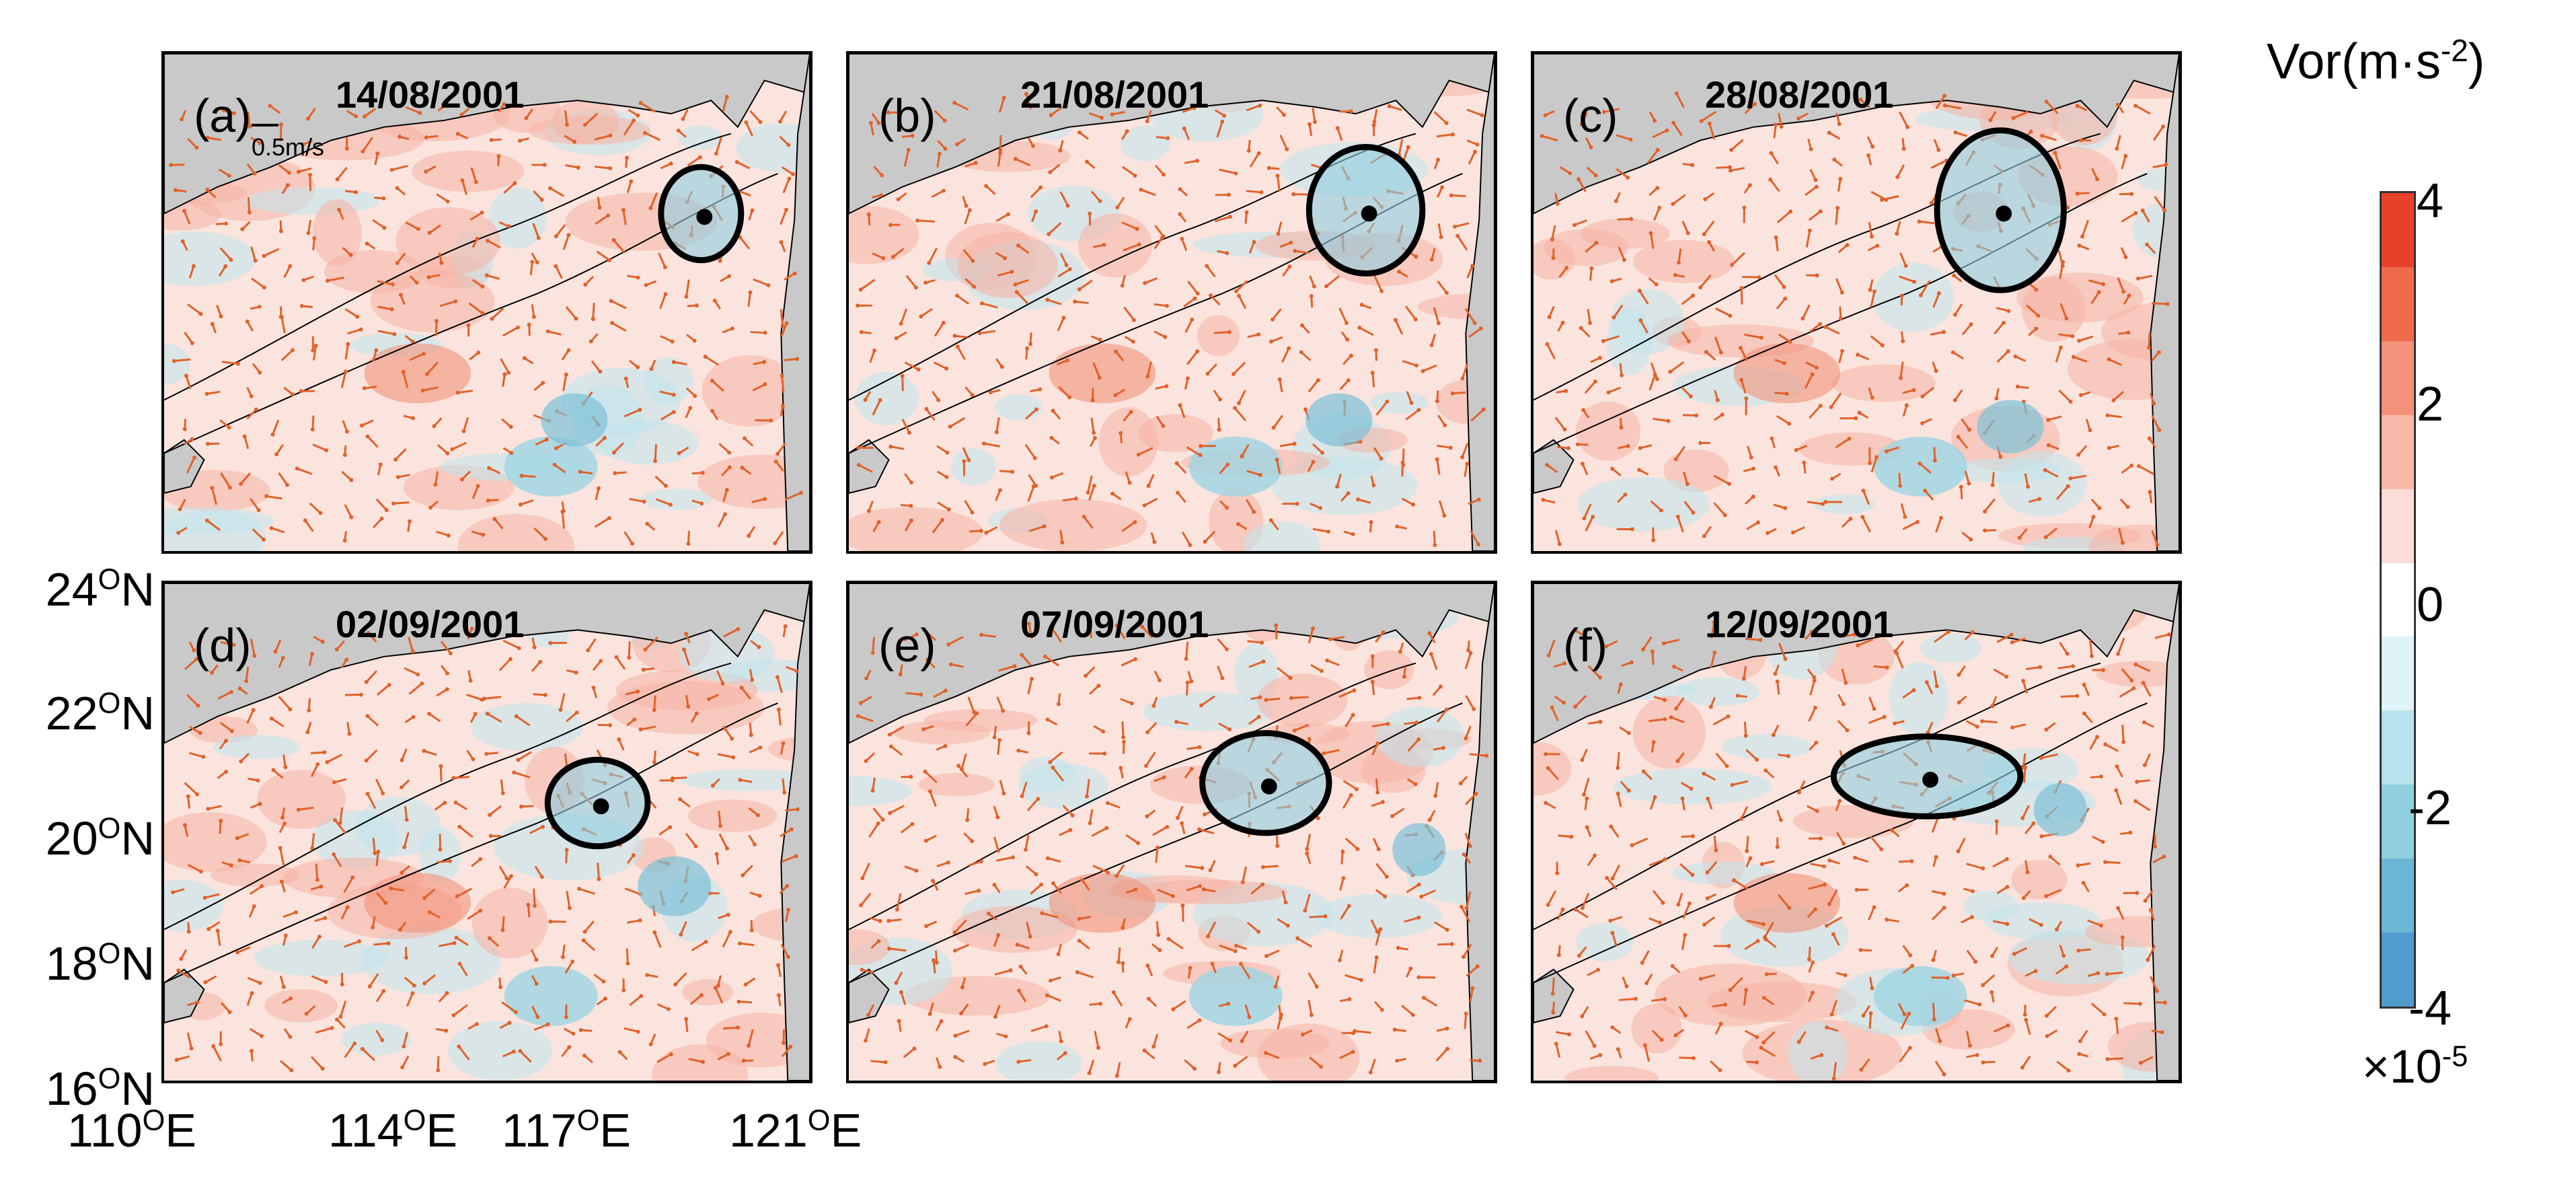  What do you see at coordinates (2430, 605) in the screenshot?
I see `colorbar-tick-0: 0` at bounding box center [2430, 605].